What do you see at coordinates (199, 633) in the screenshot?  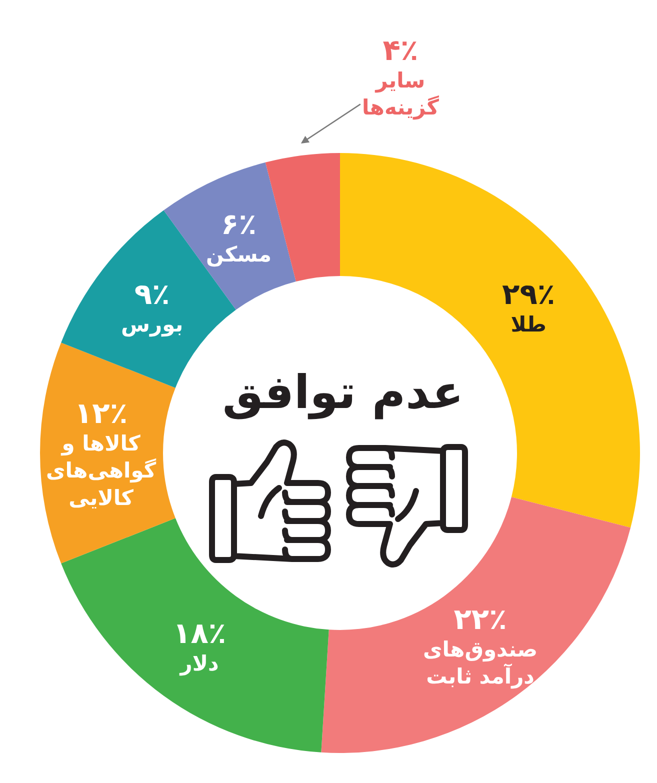 I see `data-label: ۱۸٪` at bounding box center [199, 633].